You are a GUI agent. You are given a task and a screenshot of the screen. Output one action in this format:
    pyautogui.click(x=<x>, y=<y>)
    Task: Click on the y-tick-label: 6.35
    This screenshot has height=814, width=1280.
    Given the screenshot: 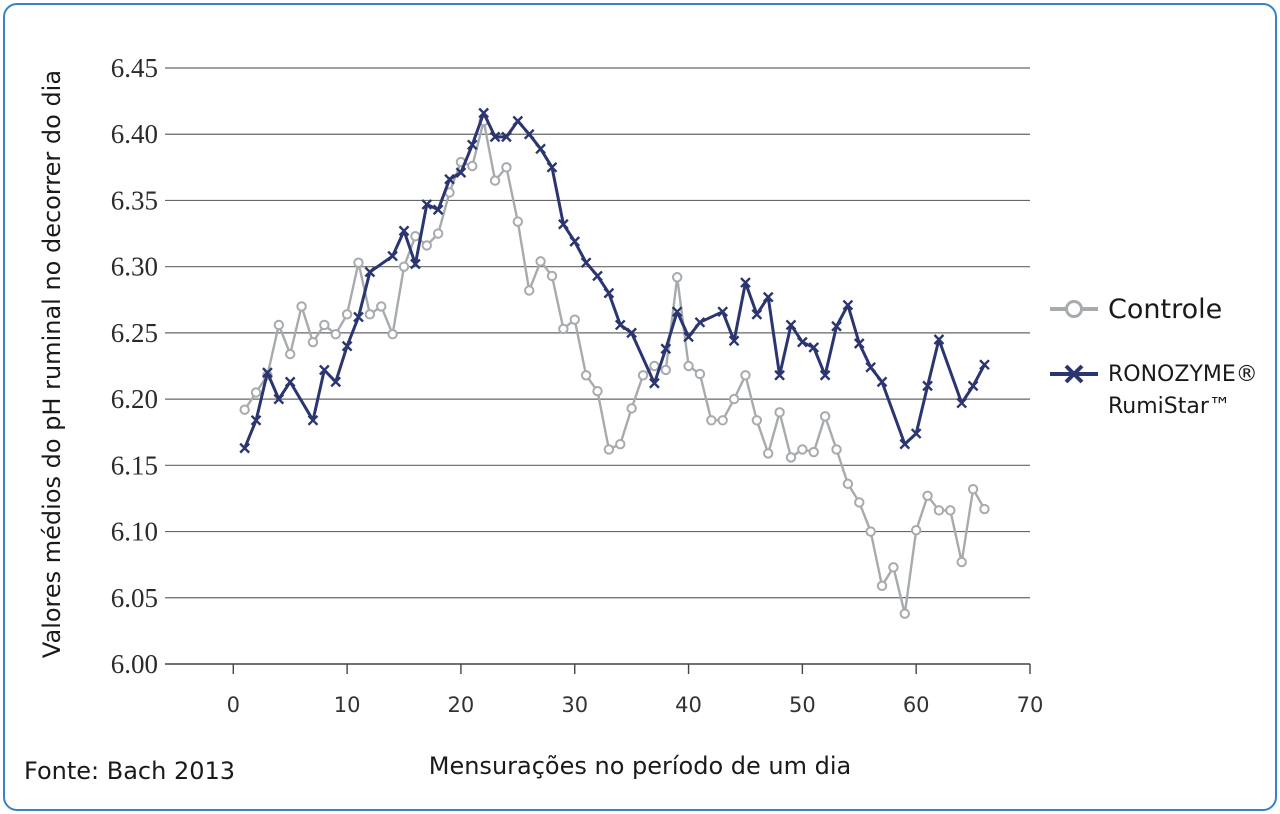 What is the action you would take?
    pyautogui.click(x=134, y=200)
    